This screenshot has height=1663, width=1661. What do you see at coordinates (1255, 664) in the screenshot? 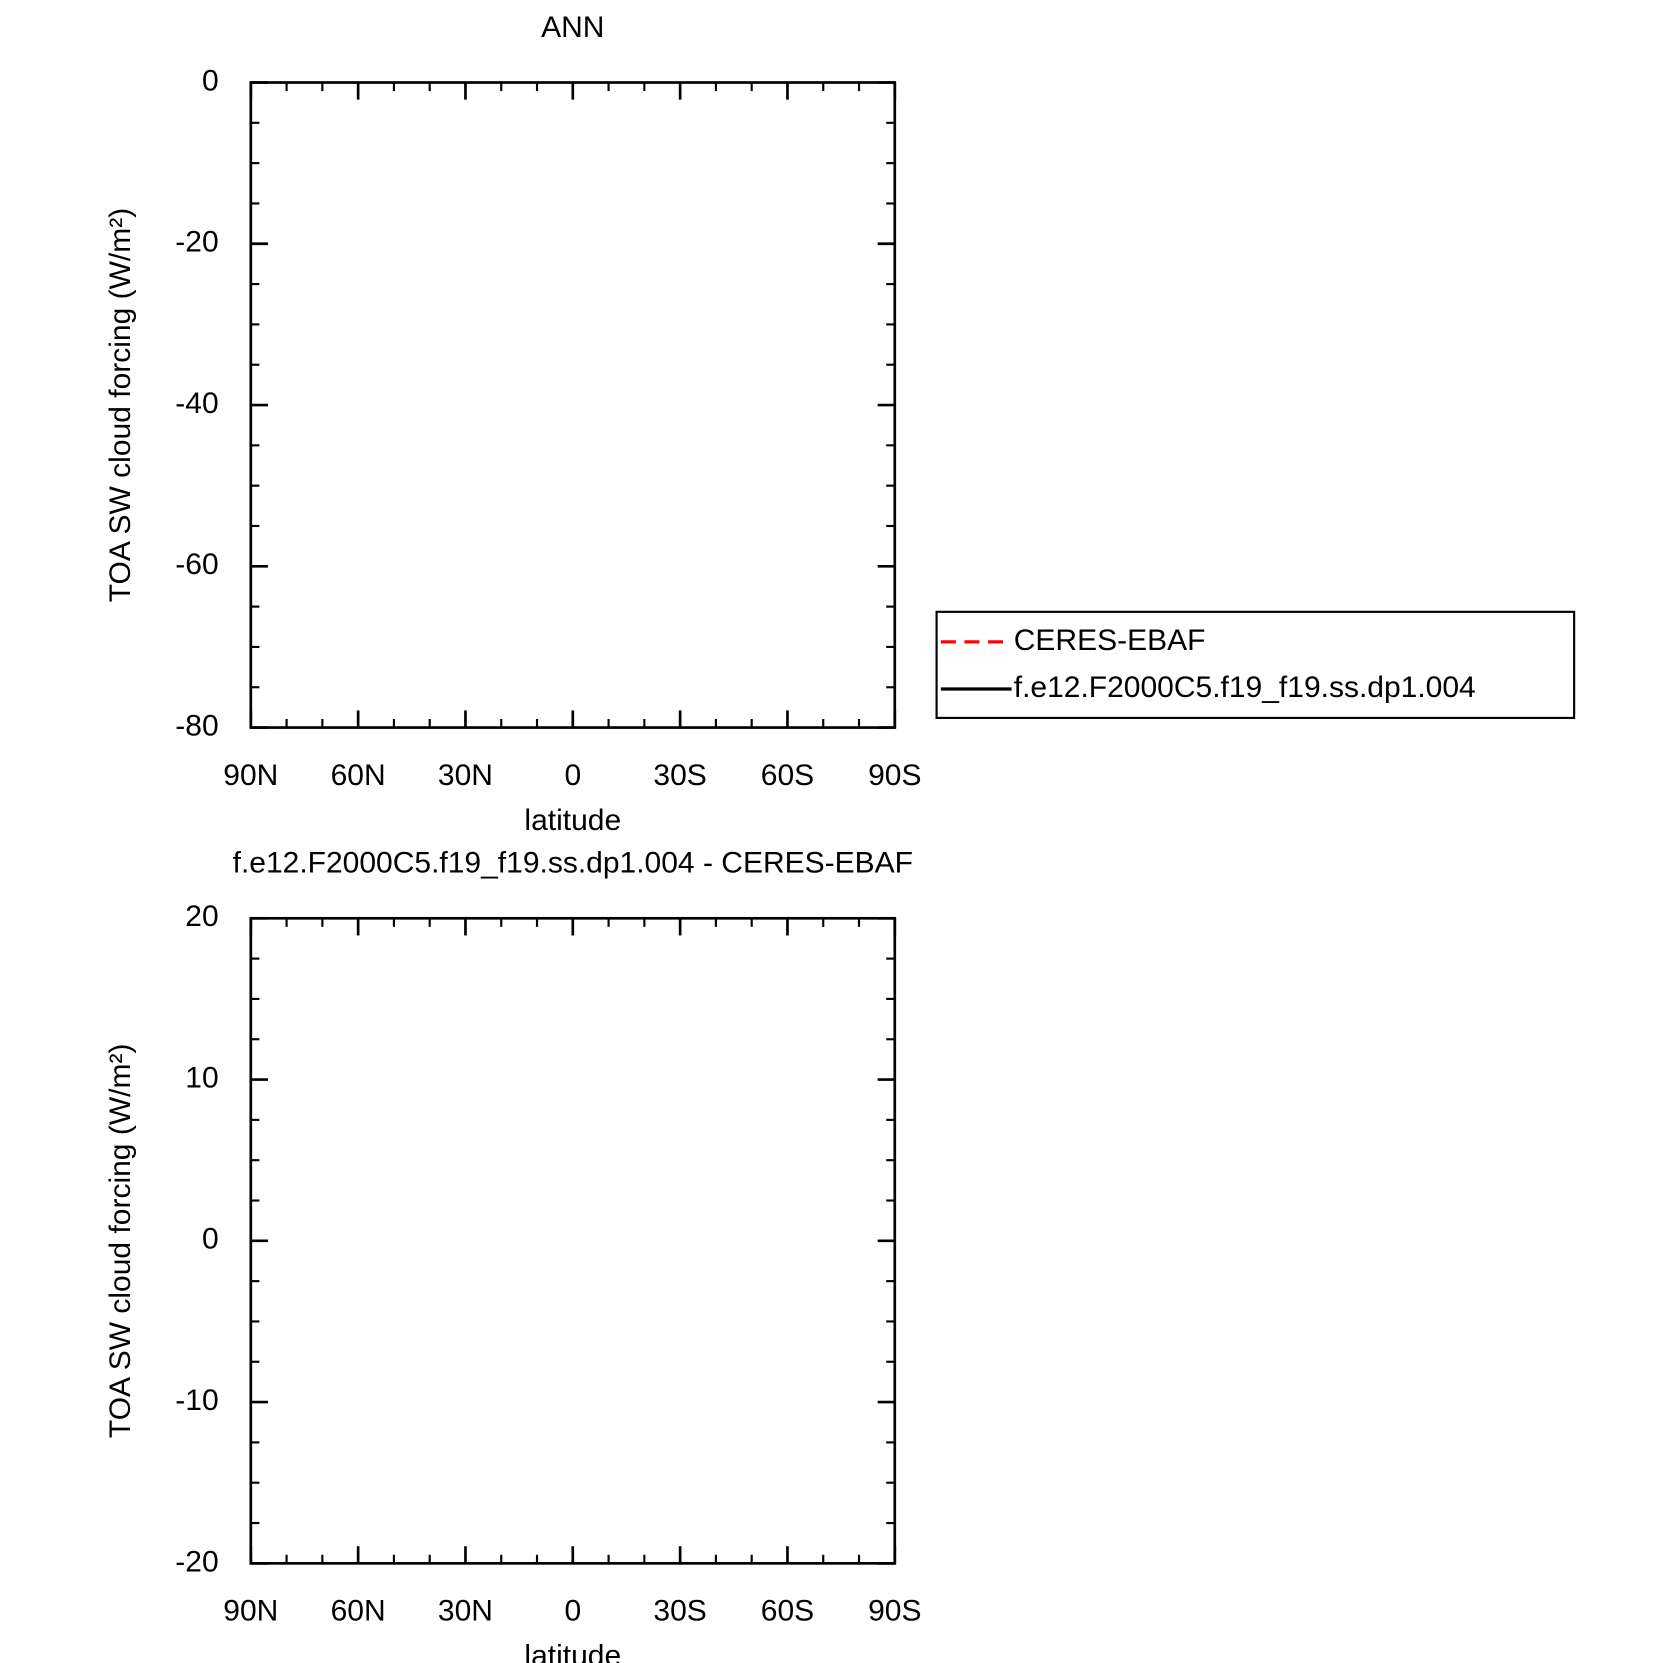
I see `legend-box` at bounding box center [1255, 664].